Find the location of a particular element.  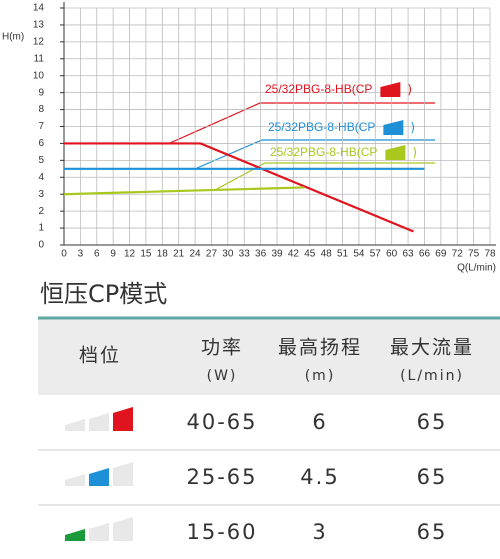

x-tick-label: 69 is located at coordinates (441, 254).